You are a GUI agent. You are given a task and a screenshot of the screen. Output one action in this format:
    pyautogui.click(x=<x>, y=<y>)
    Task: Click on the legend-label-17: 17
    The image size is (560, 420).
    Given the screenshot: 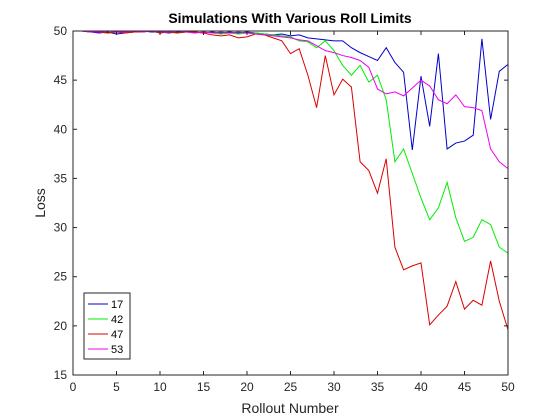 What is the action you would take?
    pyautogui.click(x=117, y=305)
    